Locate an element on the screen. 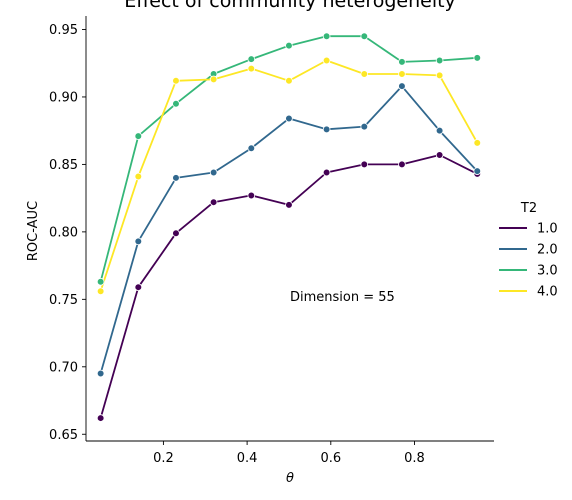 The width and height of the screenshot is (572, 500). x-tick-label: 0.2 is located at coordinates (163, 458).